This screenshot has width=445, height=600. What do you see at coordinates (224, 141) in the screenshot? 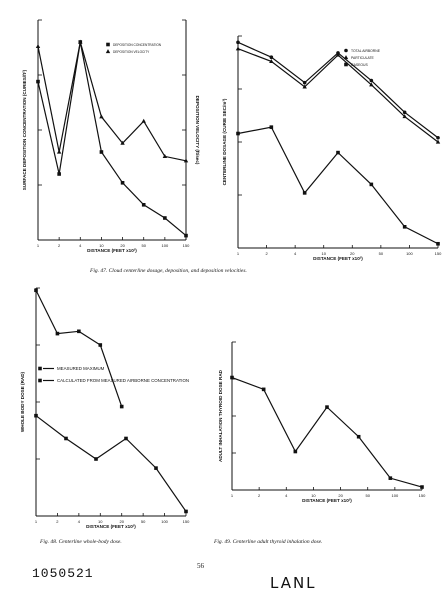
I see `y-axis-label: CENTERLINE DOSAGE (CURIE SEC/m³)` at bounding box center [224, 141].